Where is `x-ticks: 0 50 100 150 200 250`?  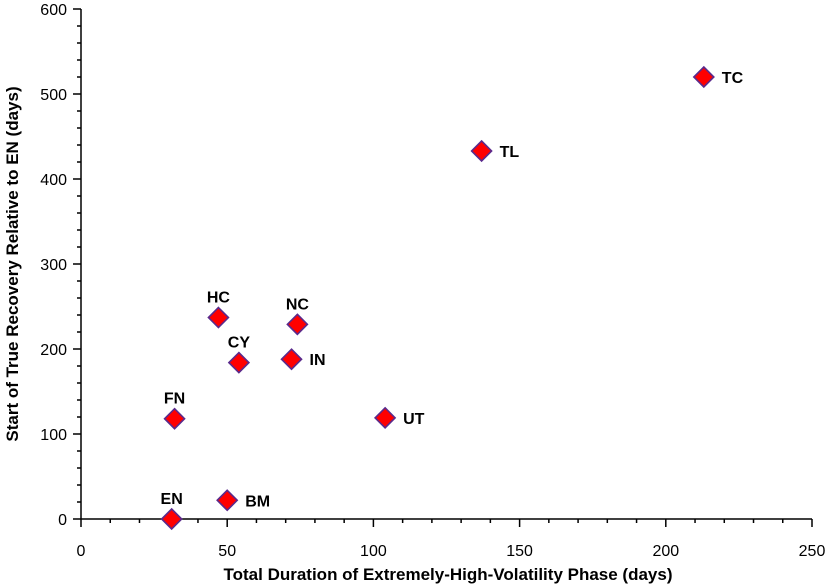 x-ticks: 0 50 100 150 200 250 is located at coordinates (451, 539).